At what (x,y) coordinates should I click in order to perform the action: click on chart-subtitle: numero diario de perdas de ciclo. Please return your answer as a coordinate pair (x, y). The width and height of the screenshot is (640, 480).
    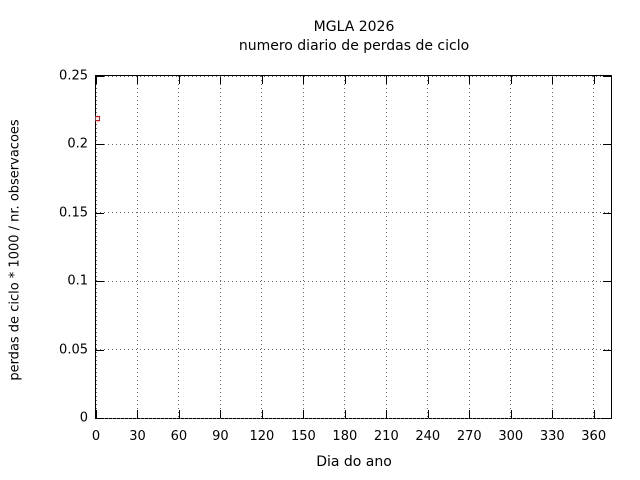
    Looking at the image, I should click on (354, 46).